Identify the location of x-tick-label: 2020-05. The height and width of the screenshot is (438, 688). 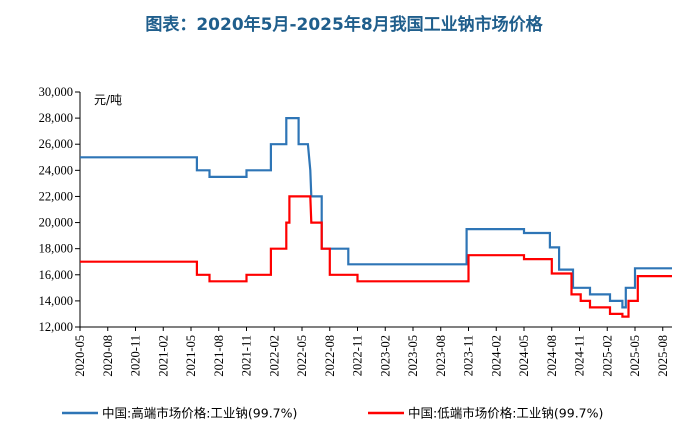
(80, 356).